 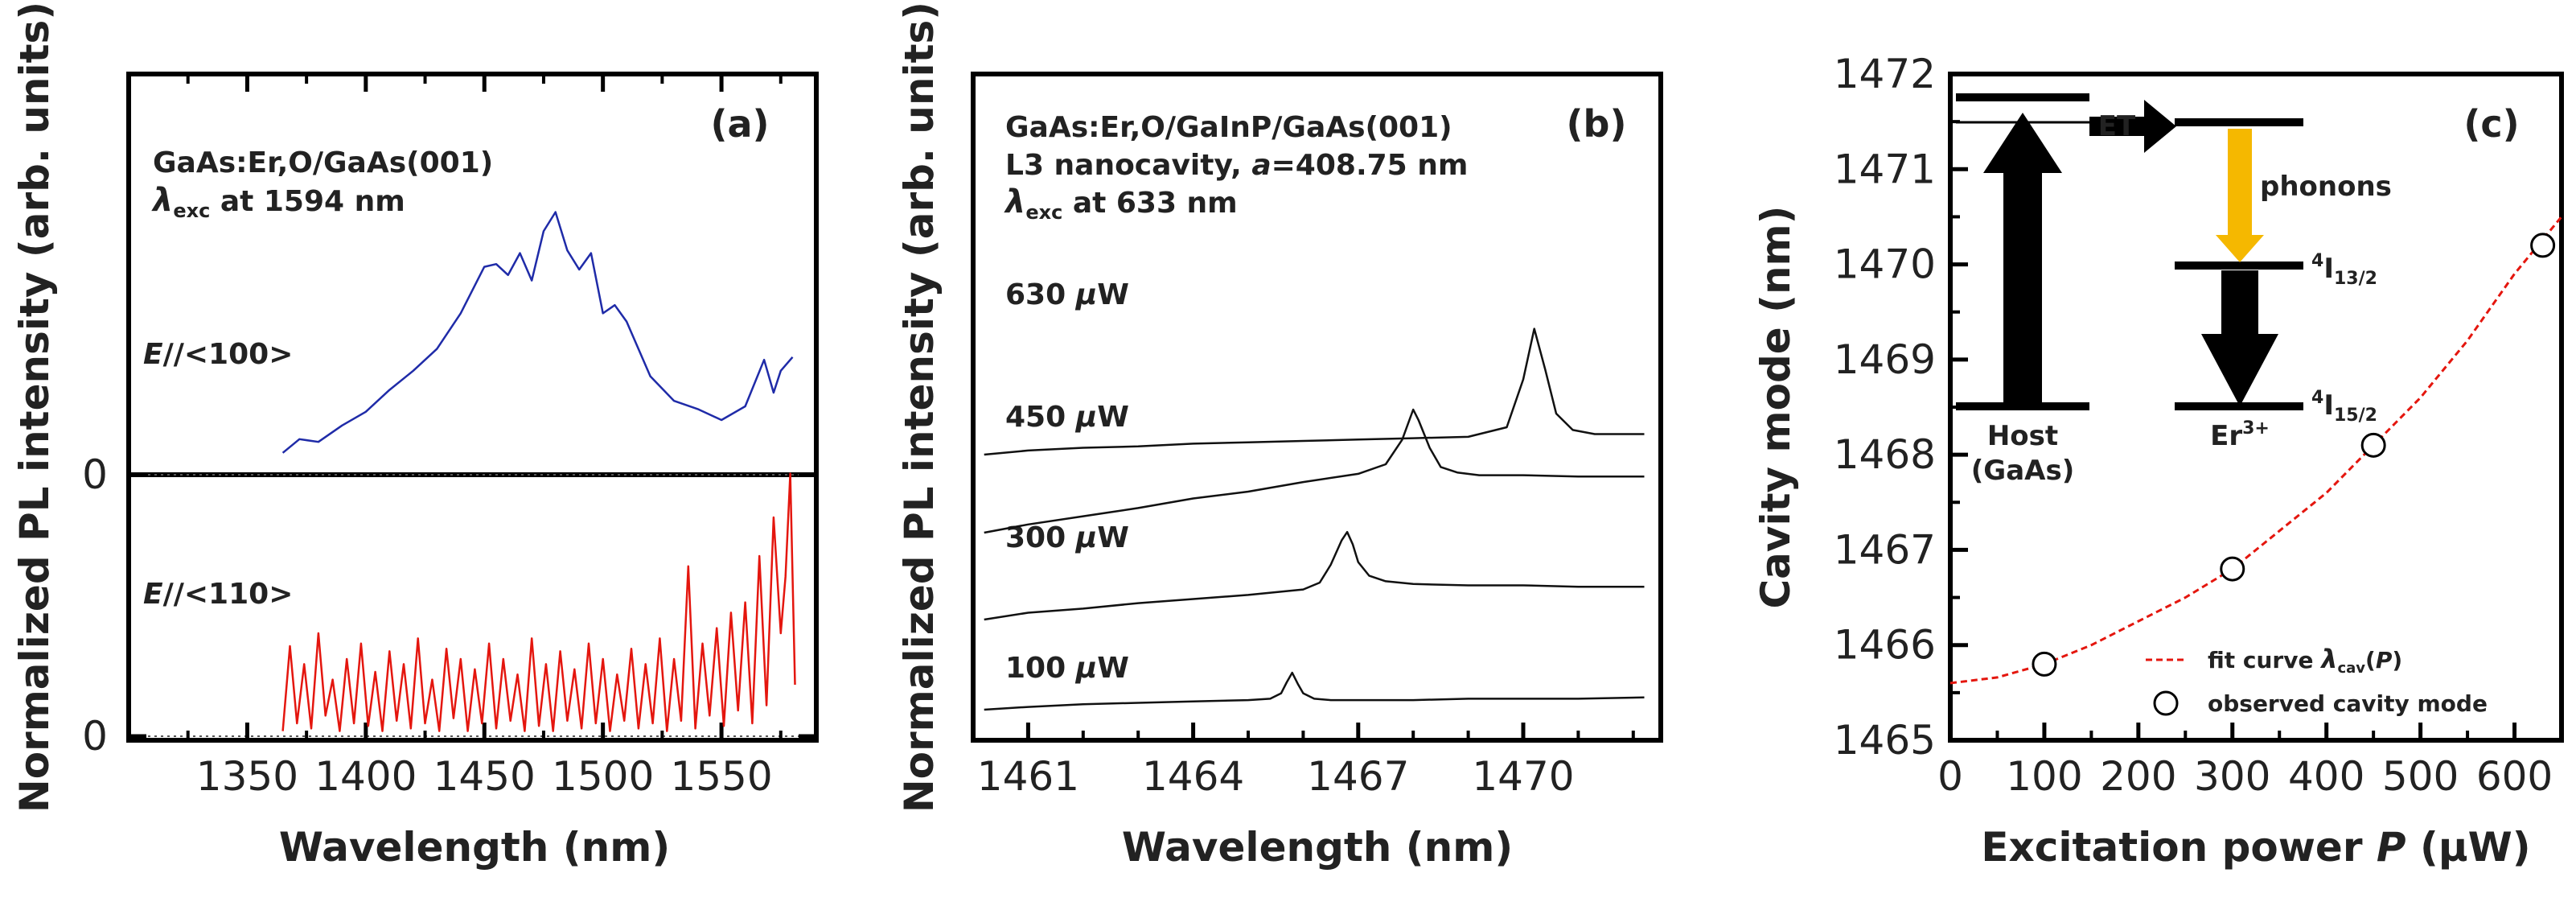 I want to click on series-label-e100: E//<100>, so click(x=218, y=354).